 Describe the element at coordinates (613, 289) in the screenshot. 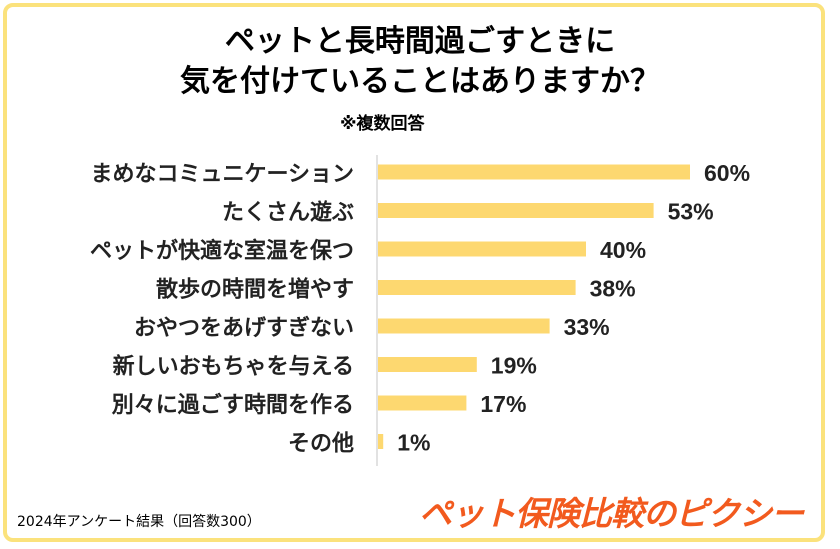

I see `data-label: 38%` at that location.